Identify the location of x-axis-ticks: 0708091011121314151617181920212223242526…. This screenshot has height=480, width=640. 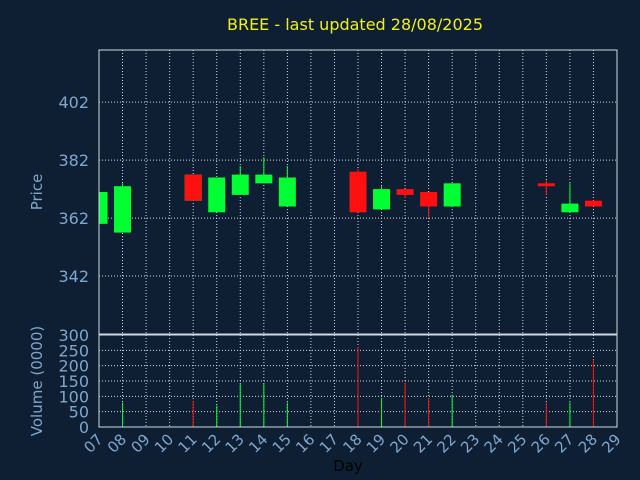
(352, 443).